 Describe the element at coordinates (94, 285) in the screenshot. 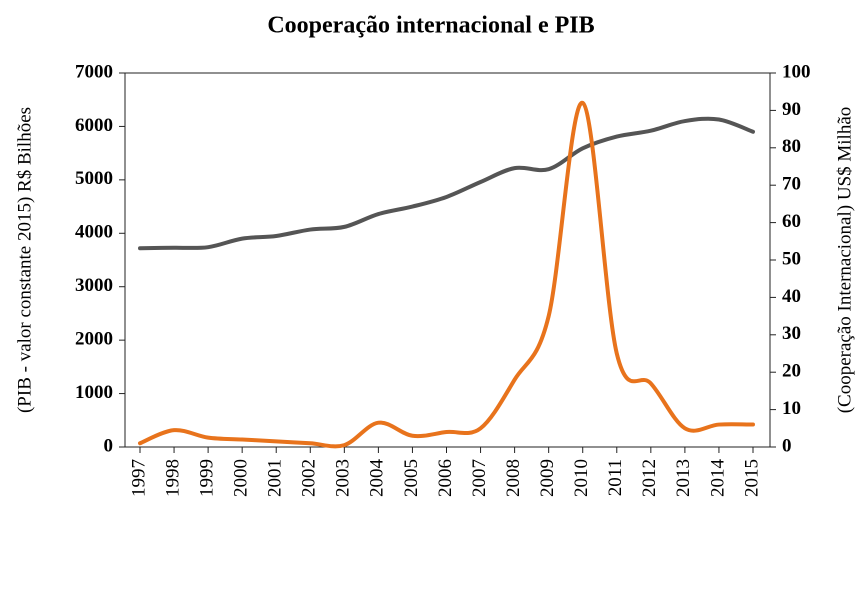

I see `y-tick-label: 3000` at that location.